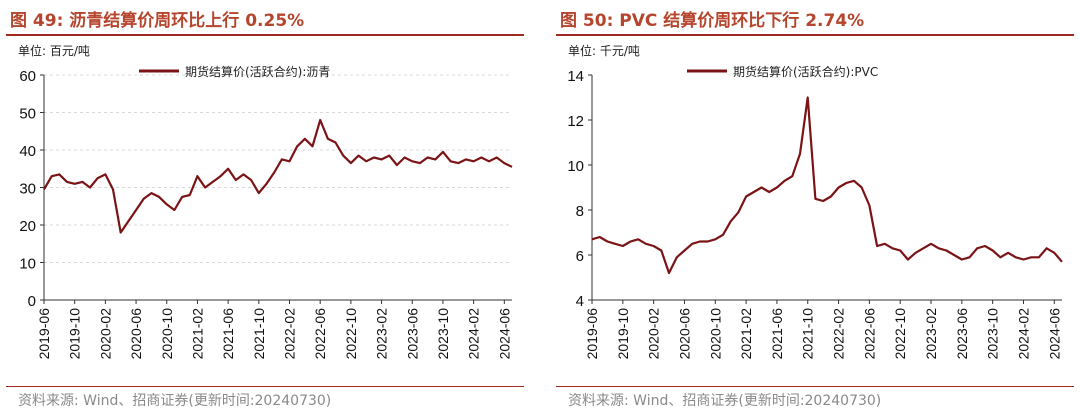 Image resolution: width=1080 pixels, height=413 pixels. Describe the element at coordinates (575, 76) in the screenshot. I see `y-tick-label: 14` at that location.